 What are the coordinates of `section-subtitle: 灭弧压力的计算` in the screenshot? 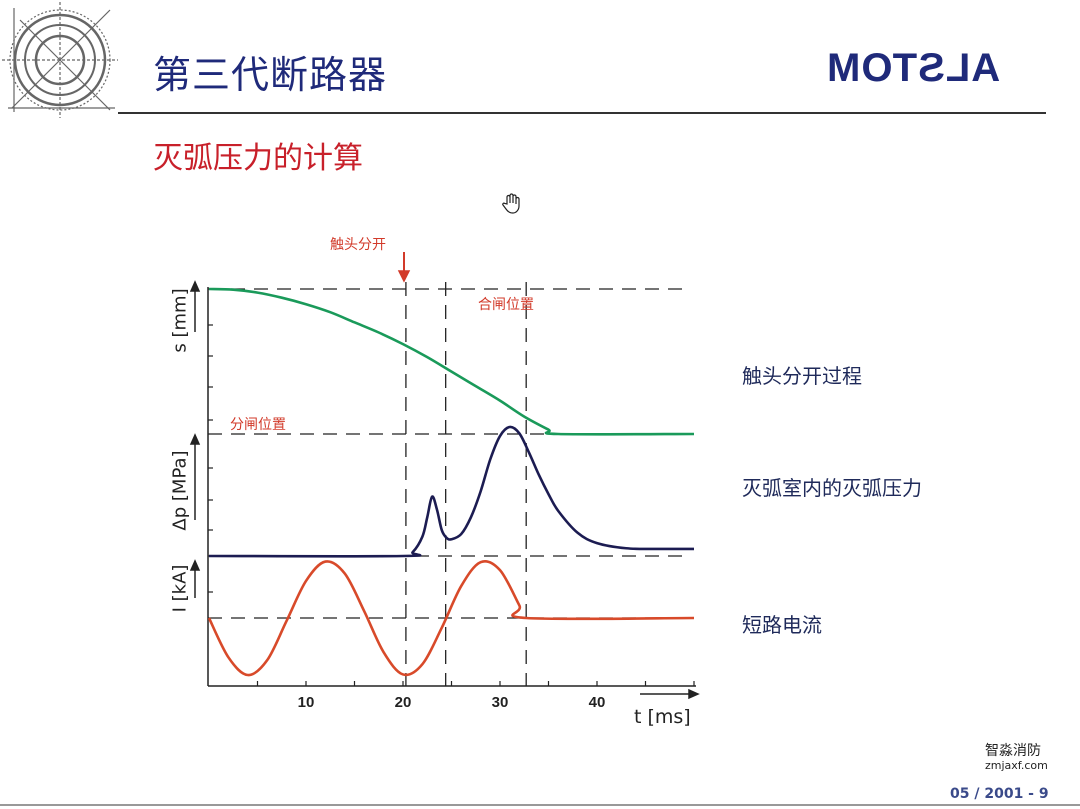 It's located at (258, 158).